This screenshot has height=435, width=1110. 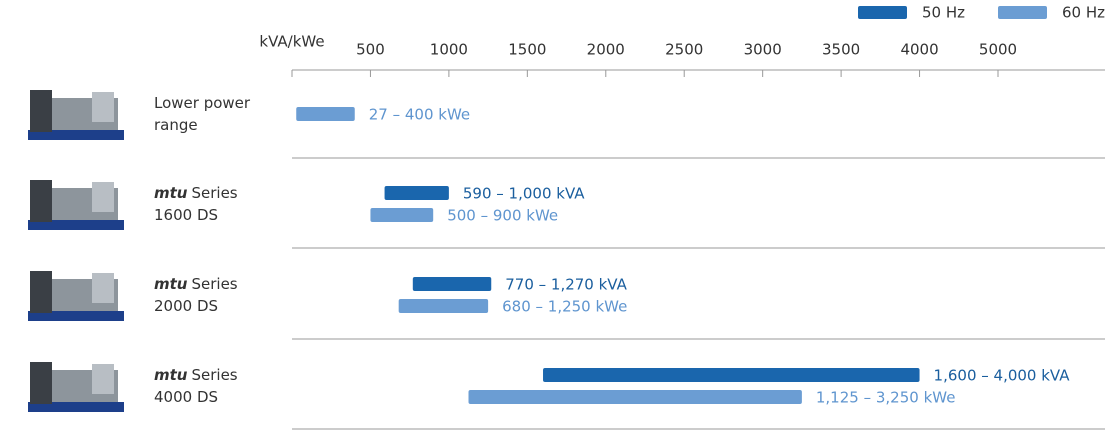 I want to click on value-label: 1,600 – 4,000 kVA, so click(x=1002, y=376).